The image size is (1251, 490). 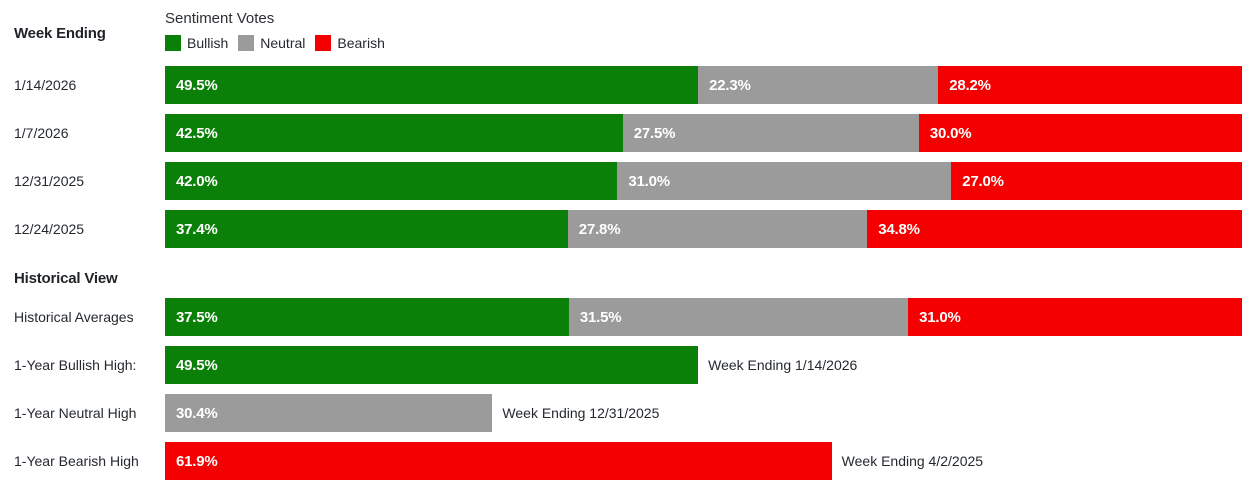 I want to click on legend: Bullish Neutral Bearish, so click(x=703, y=43).